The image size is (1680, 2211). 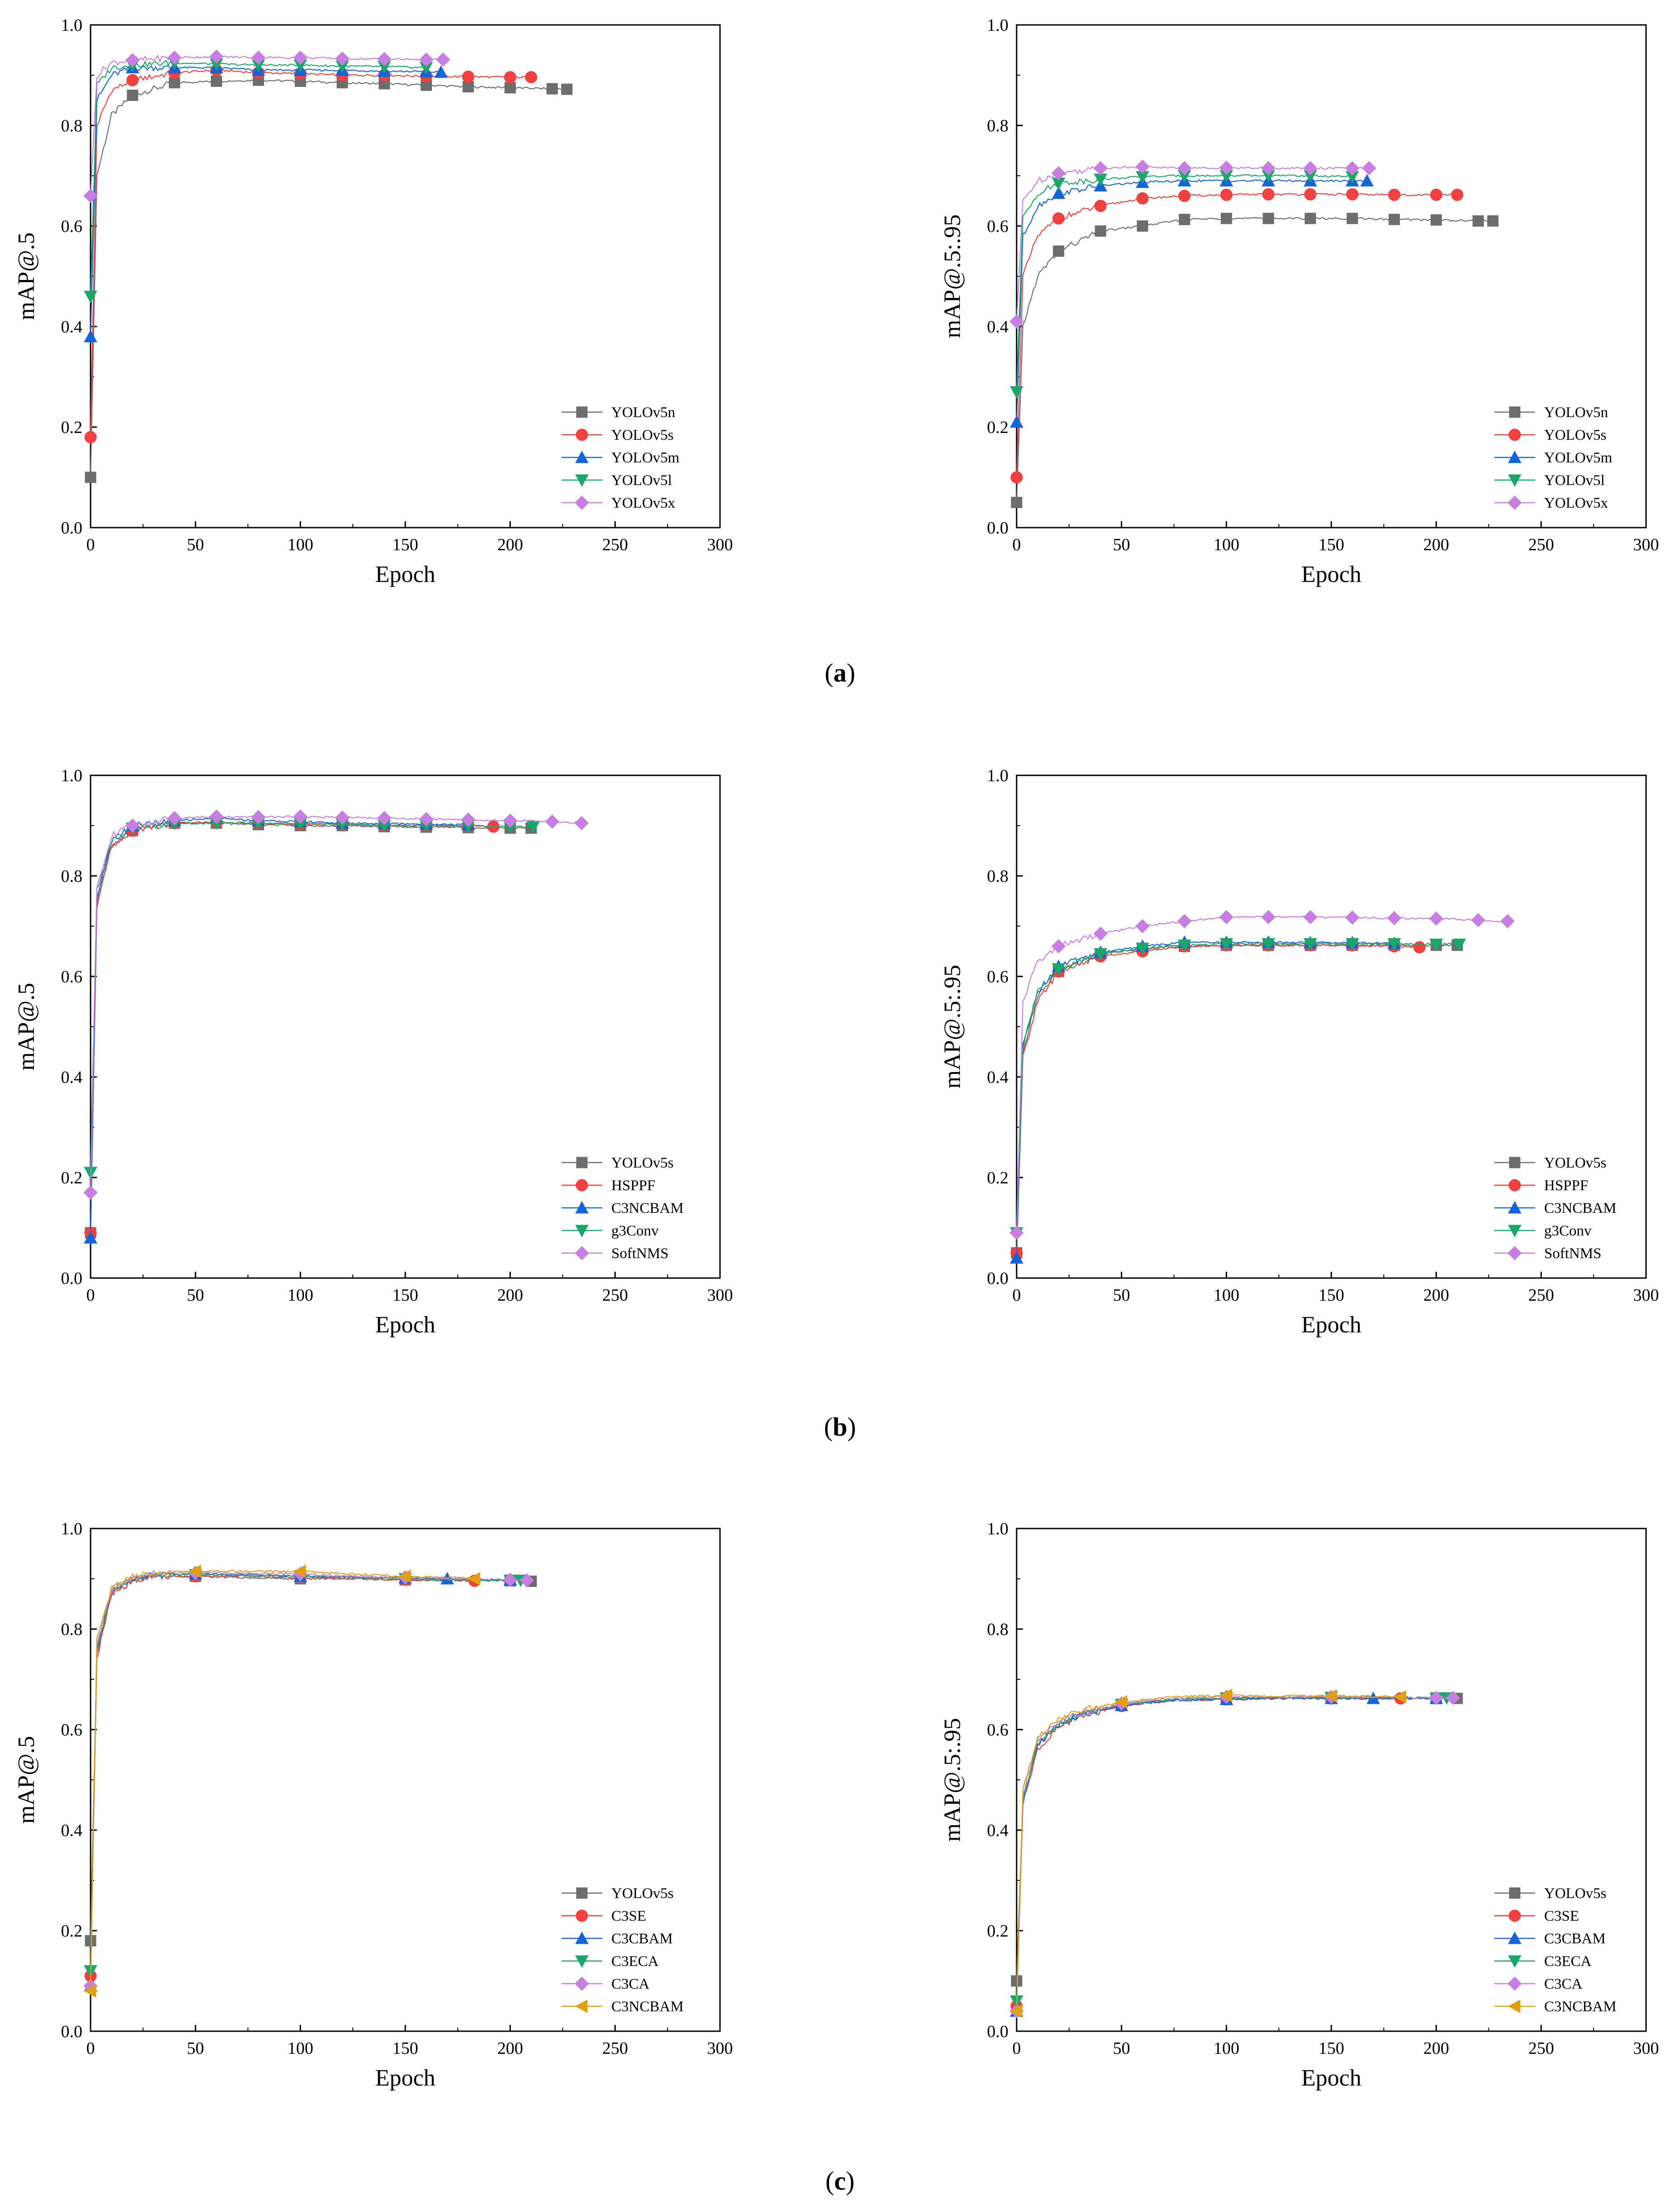 What do you see at coordinates (617, 480) in the screenshot?
I see `legend-item-yolov5l: YOLOv5l` at bounding box center [617, 480].